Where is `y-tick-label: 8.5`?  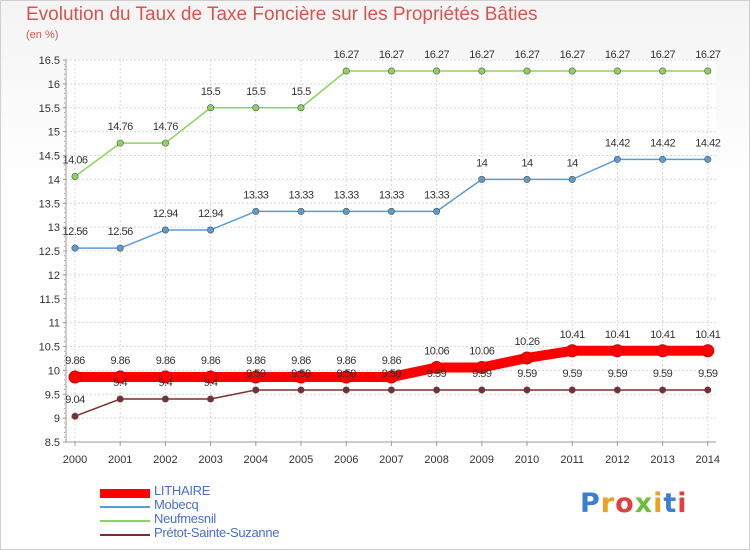 y-tick-label: 8.5 is located at coordinates (52, 443).